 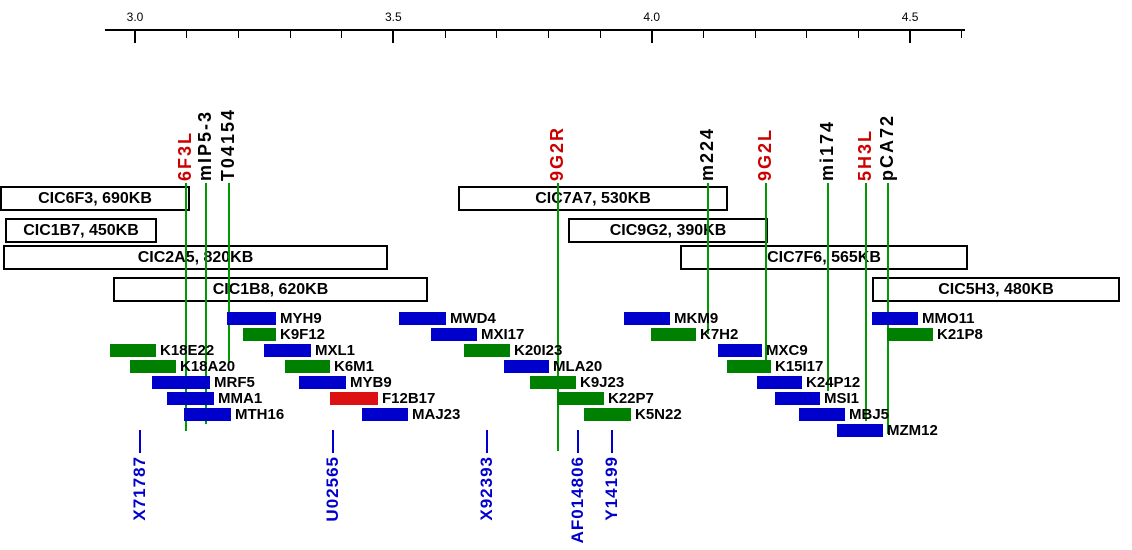 I want to click on bar-label-MSI1: MSI1, so click(x=842, y=398).